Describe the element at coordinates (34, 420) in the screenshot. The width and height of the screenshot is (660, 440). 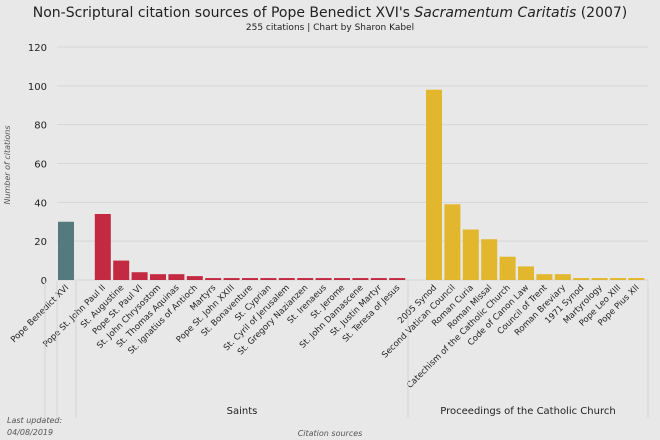
I see `last-updated-label: Last updated:` at that location.